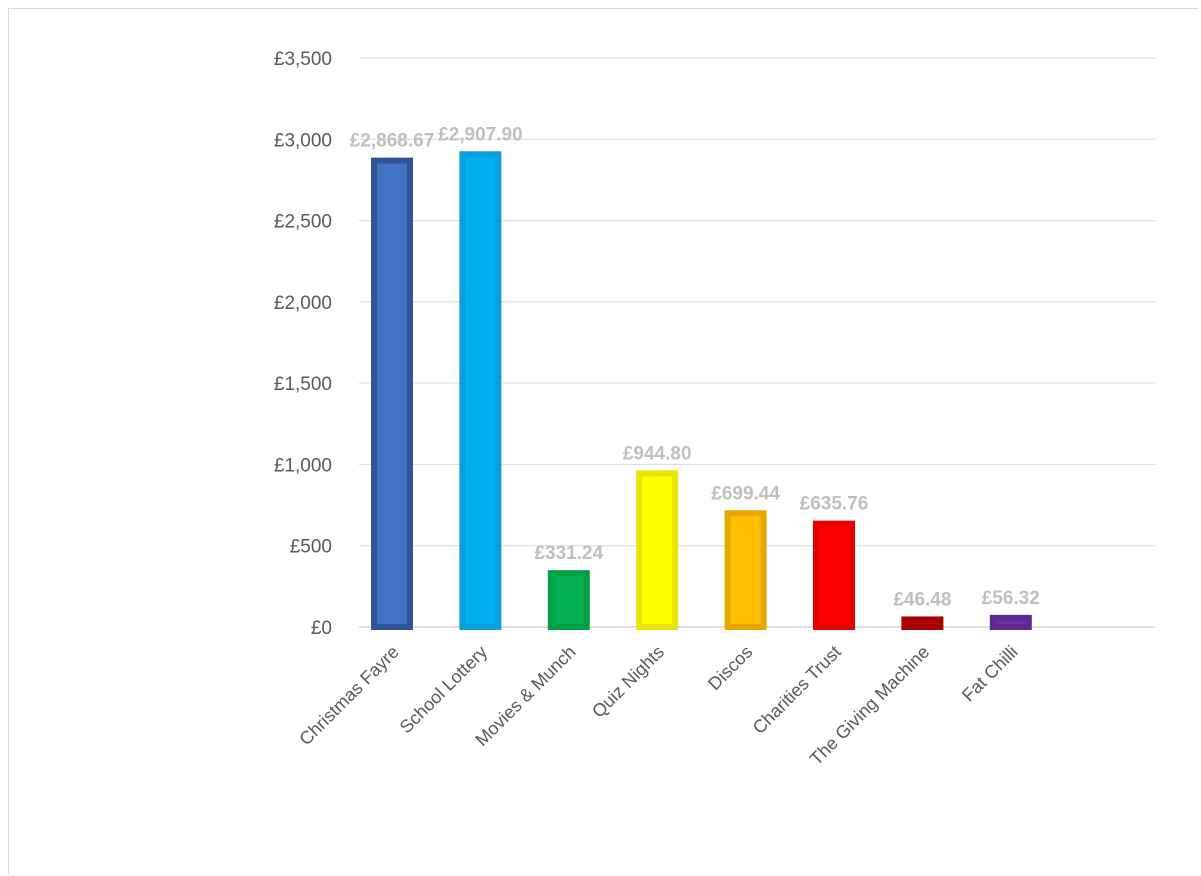  Describe the element at coordinates (303, 384) in the screenshot. I see `y-tick-label: £1,500` at that location.